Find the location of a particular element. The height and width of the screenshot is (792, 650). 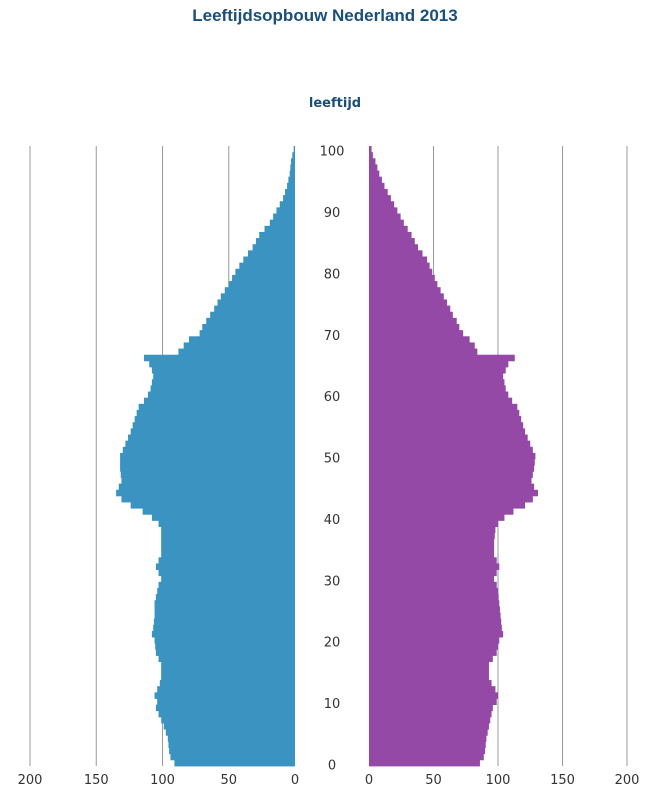

age-tick-0: 0 is located at coordinates (332, 766).